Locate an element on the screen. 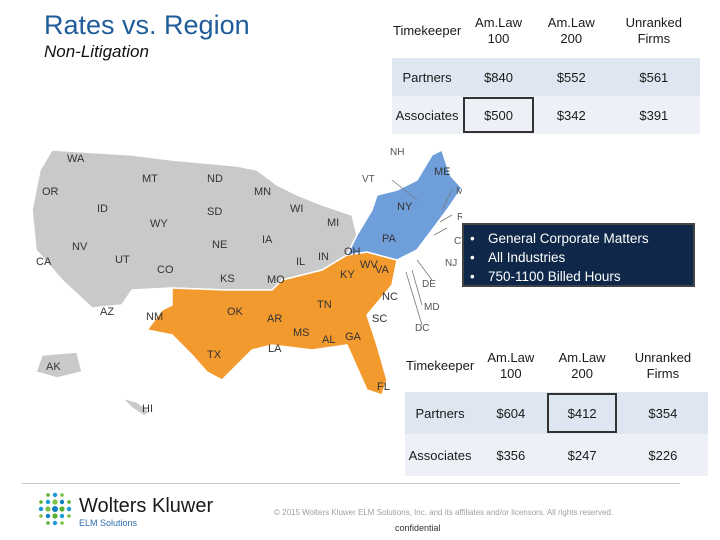 This screenshot has height=540, width=720. state-label-id: ID is located at coordinates (102, 209).